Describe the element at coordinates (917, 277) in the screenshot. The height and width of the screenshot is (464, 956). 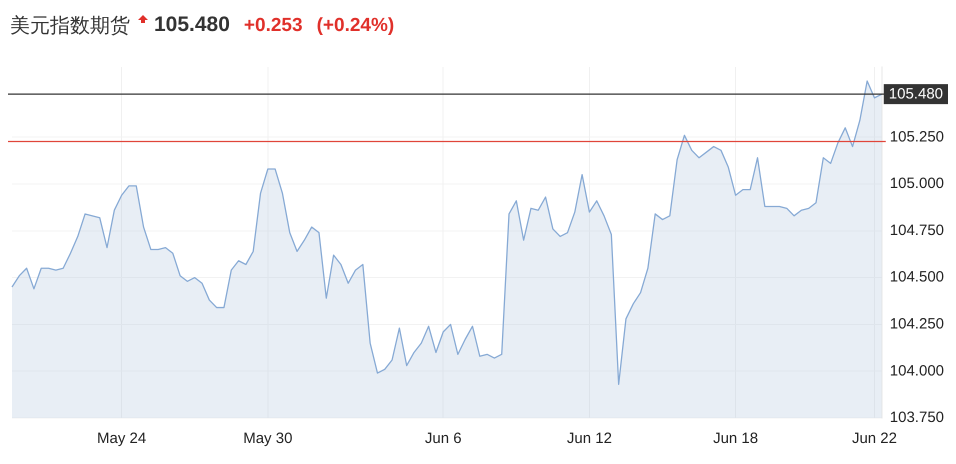
I see `y-tick-label: 104.500` at that location.